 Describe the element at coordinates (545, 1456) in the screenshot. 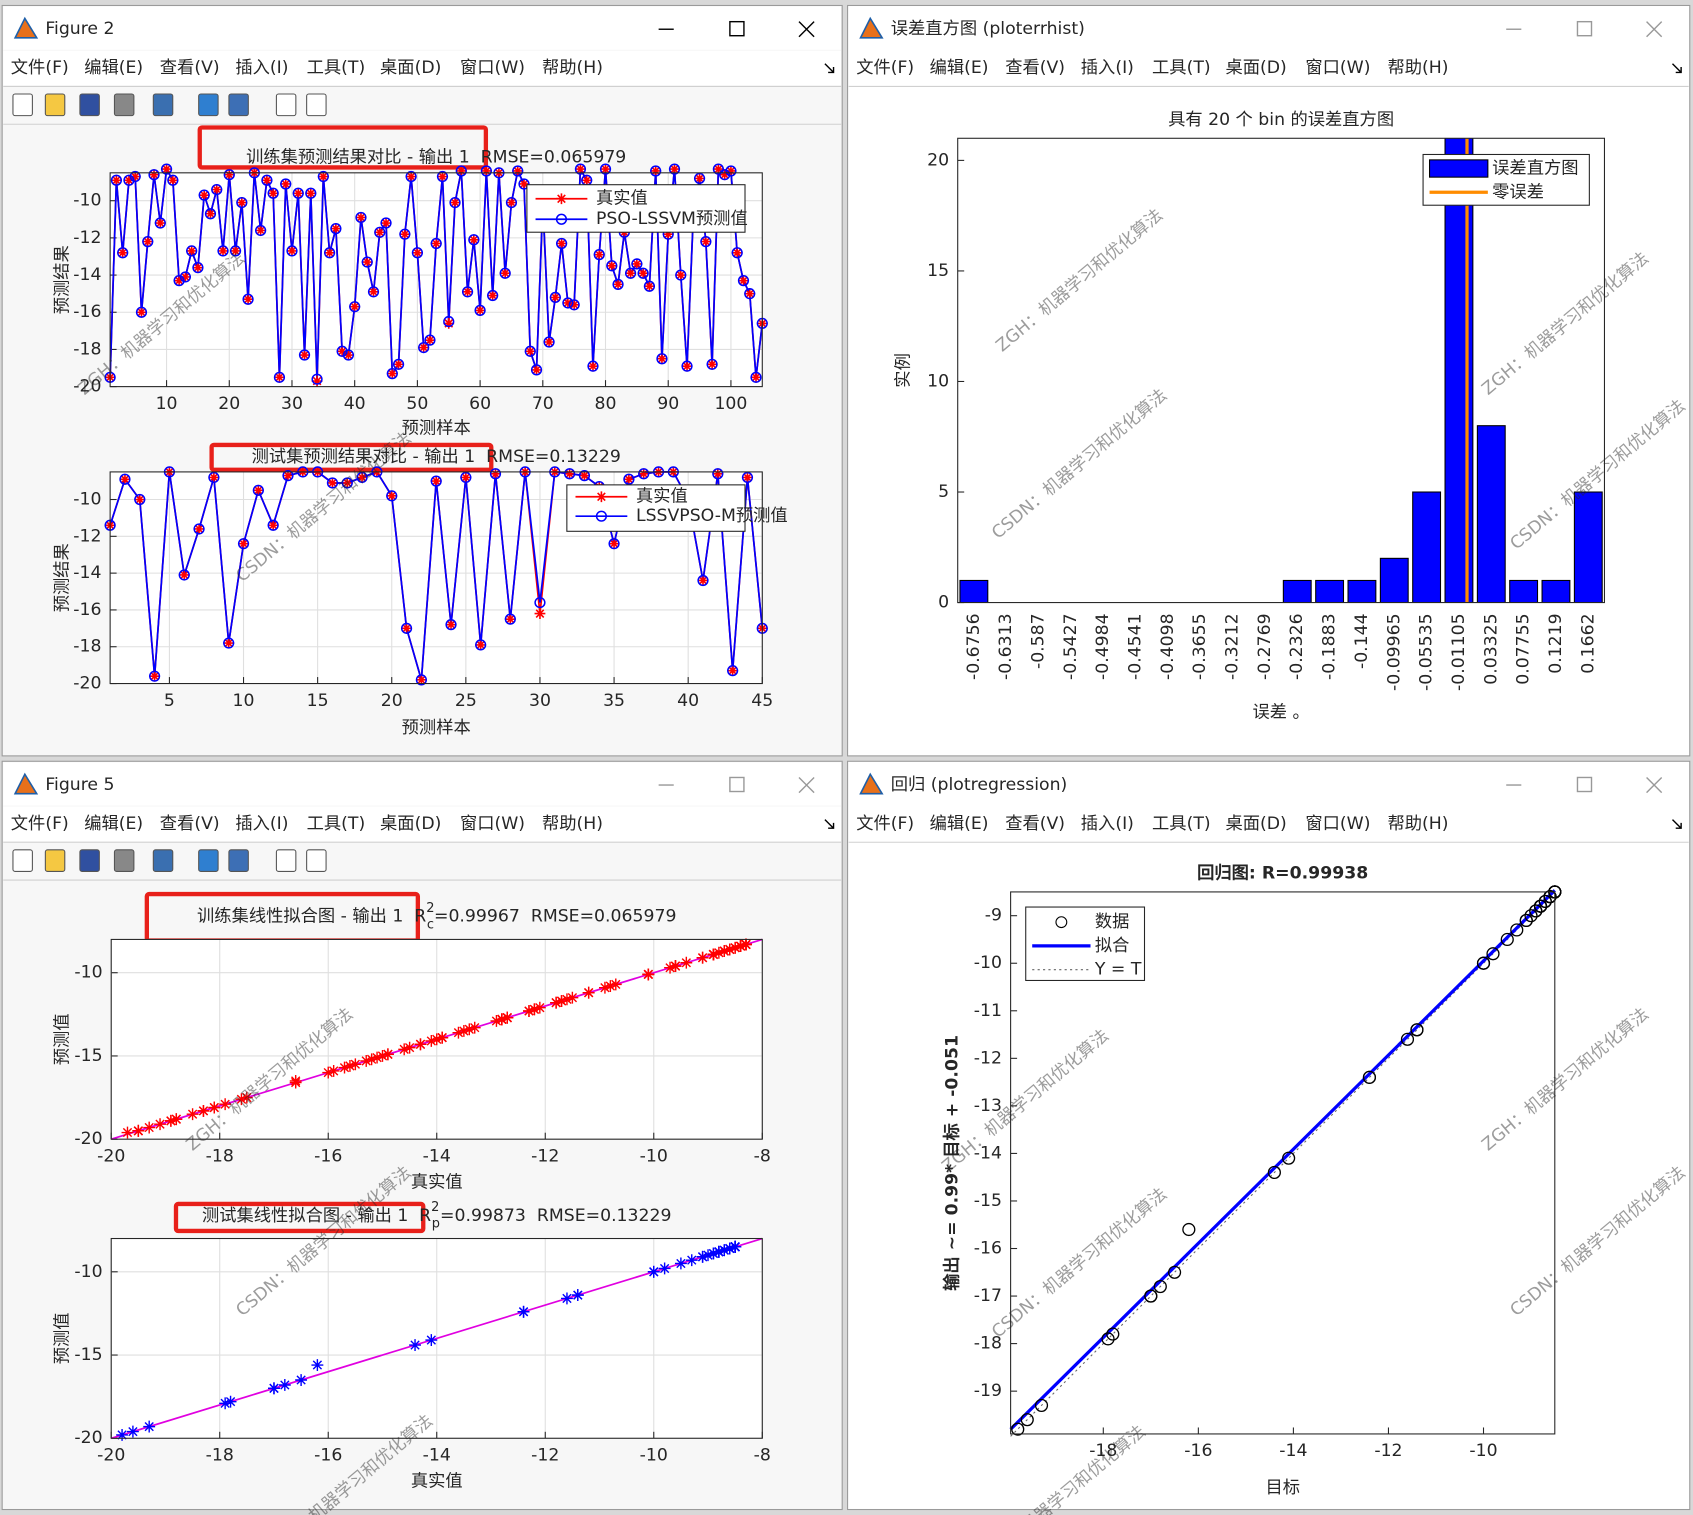

I see `x-tick-label: -12` at that location.